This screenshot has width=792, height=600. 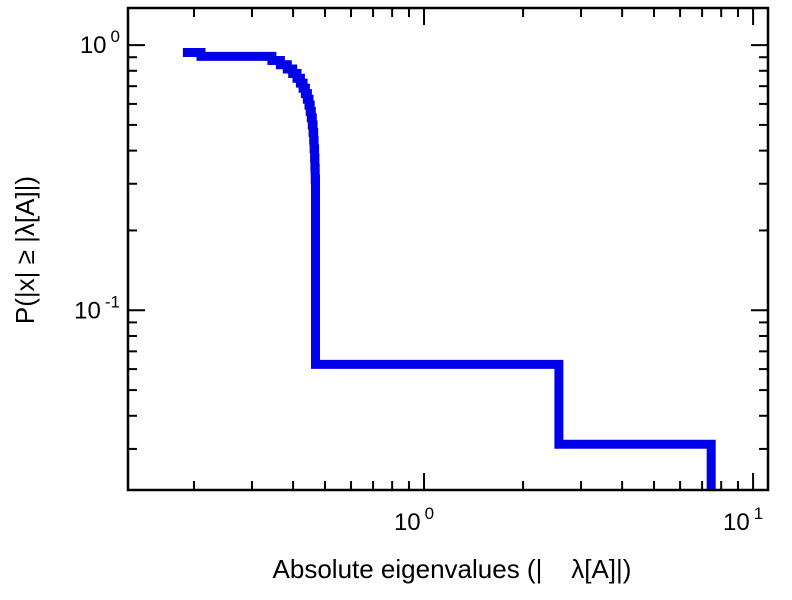 I want to click on y-tick-label: 10 0, so click(x=100, y=43).